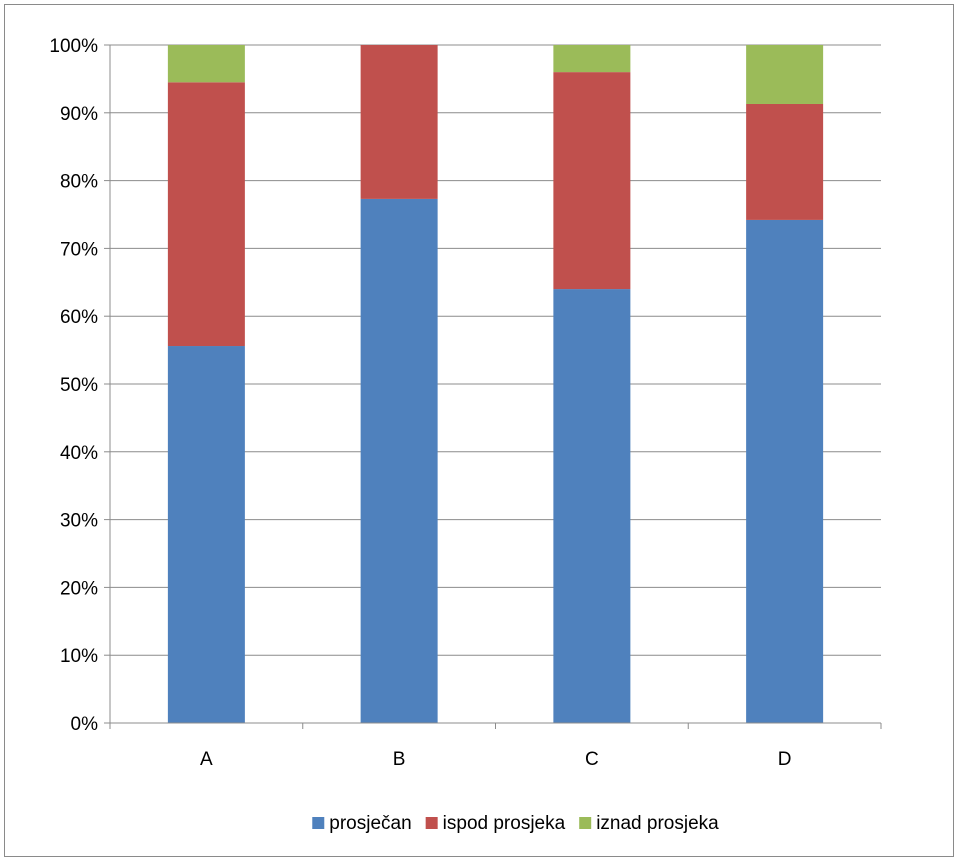 The width and height of the screenshot is (960, 863). I want to click on y-tick-label: 10%, so click(79, 656).